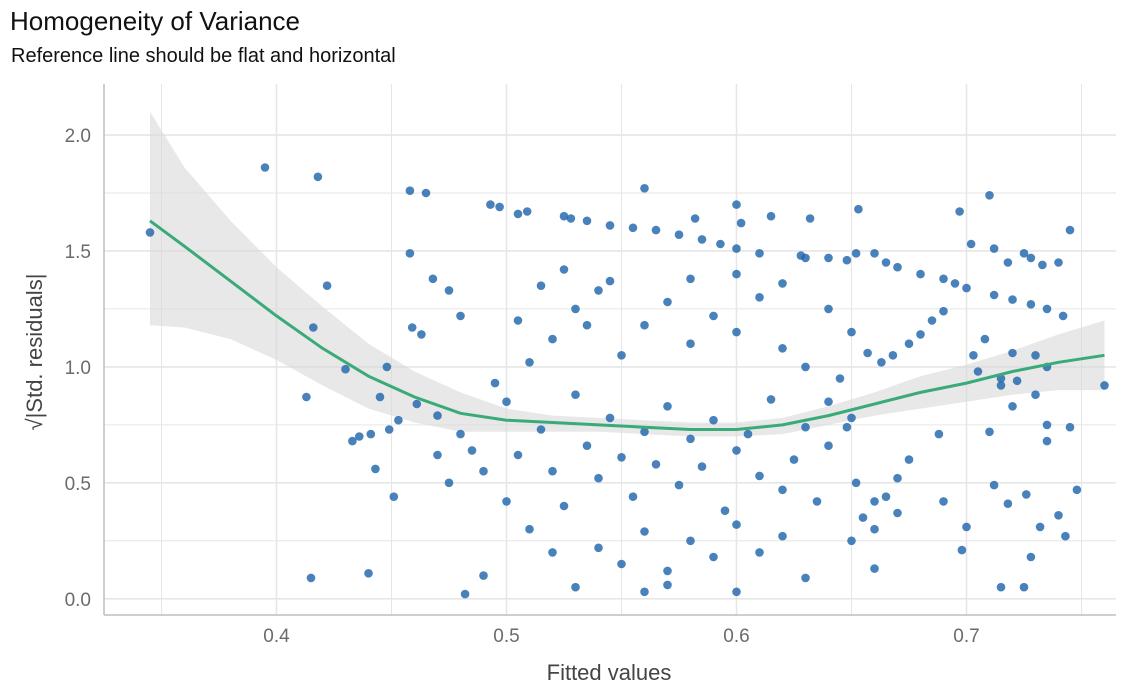  Describe the element at coordinates (966, 636) in the screenshot. I see `x-tick-label: 0.7` at that location.